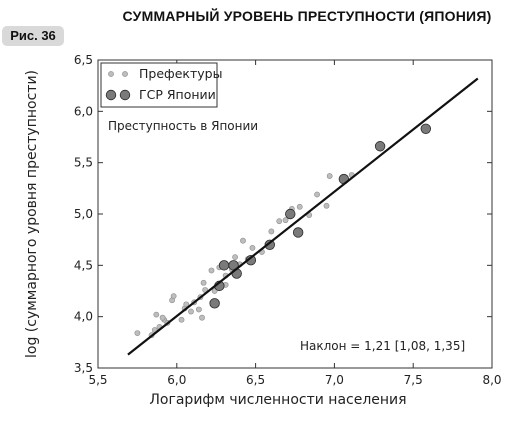  What do you see at coordinates (33, 36) in the screenshot?
I see `figure-label-badge: Рис. 36` at bounding box center [33, 36].